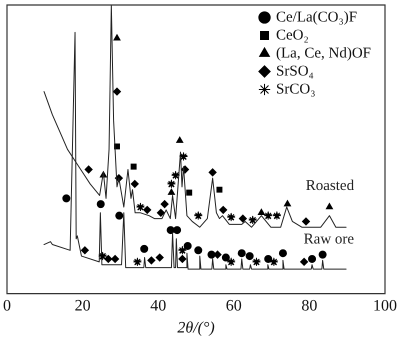 This screenshot has width=400, height=342. I want to click on x-tick-label: 40, so click(158, 305).